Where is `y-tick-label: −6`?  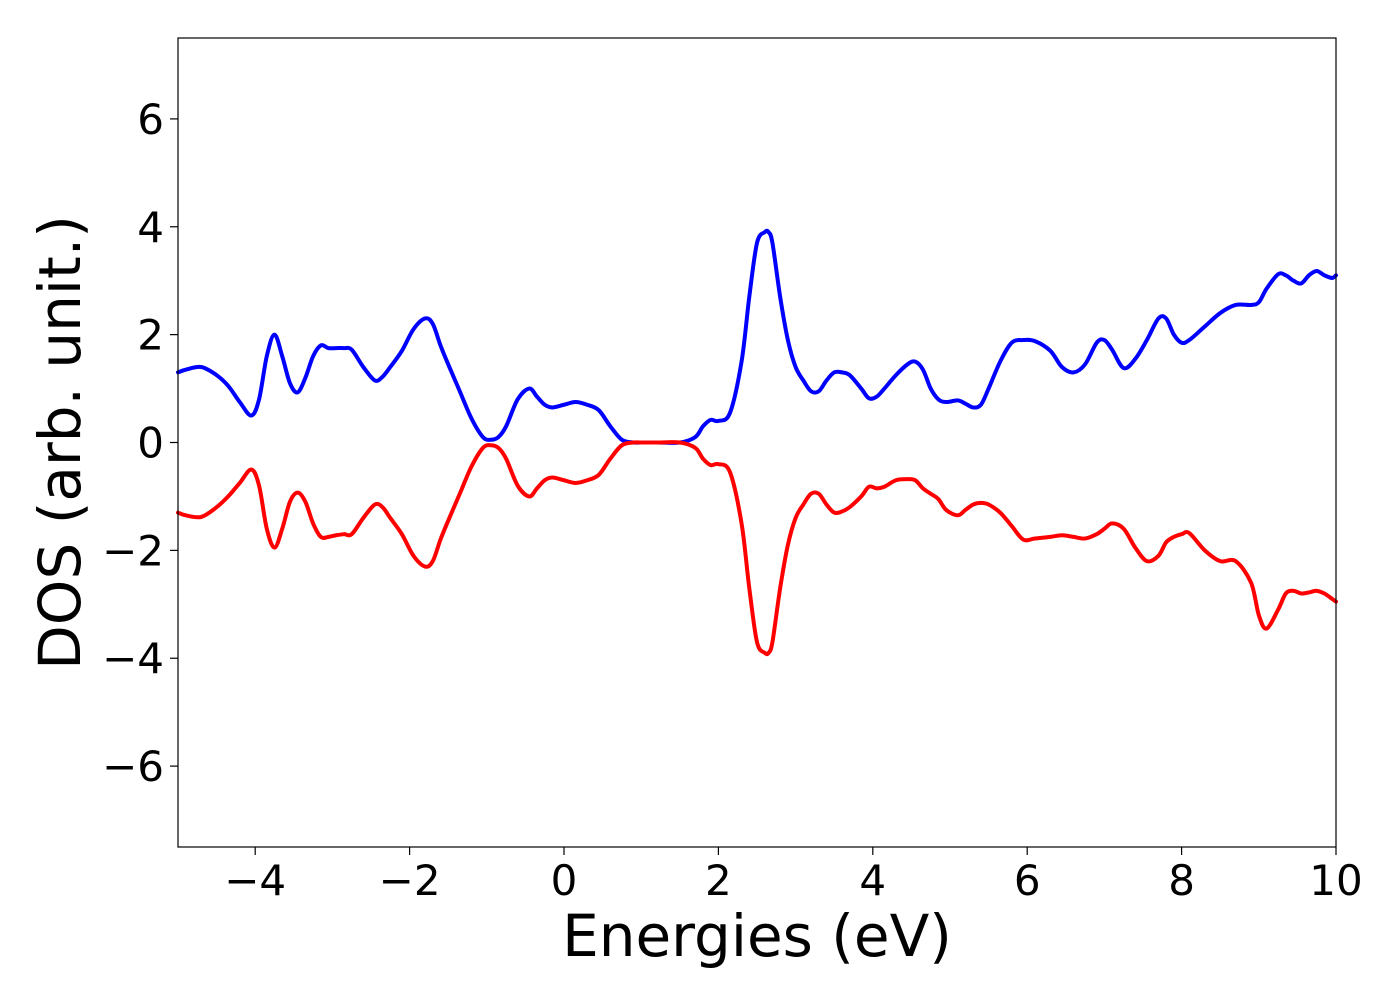 y-tick-label: −6 is located at coordinates (133, 766).